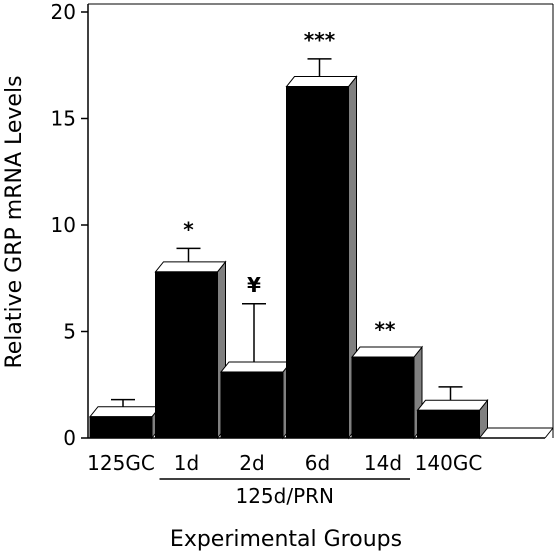 This screenshot has width=560, height=555. What do you see at coordinates (188, 229) in the screenshot?
I see `significance-label: *` at bounding box center [188, 229].